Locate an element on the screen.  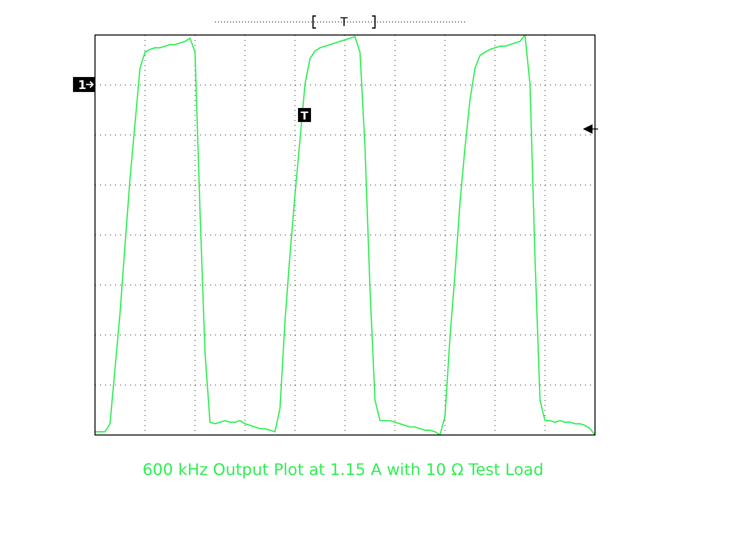
text: 600 kHz Output Plot at 1.15 A with 10 Ω Test Load is located at coordinates (343, 469).